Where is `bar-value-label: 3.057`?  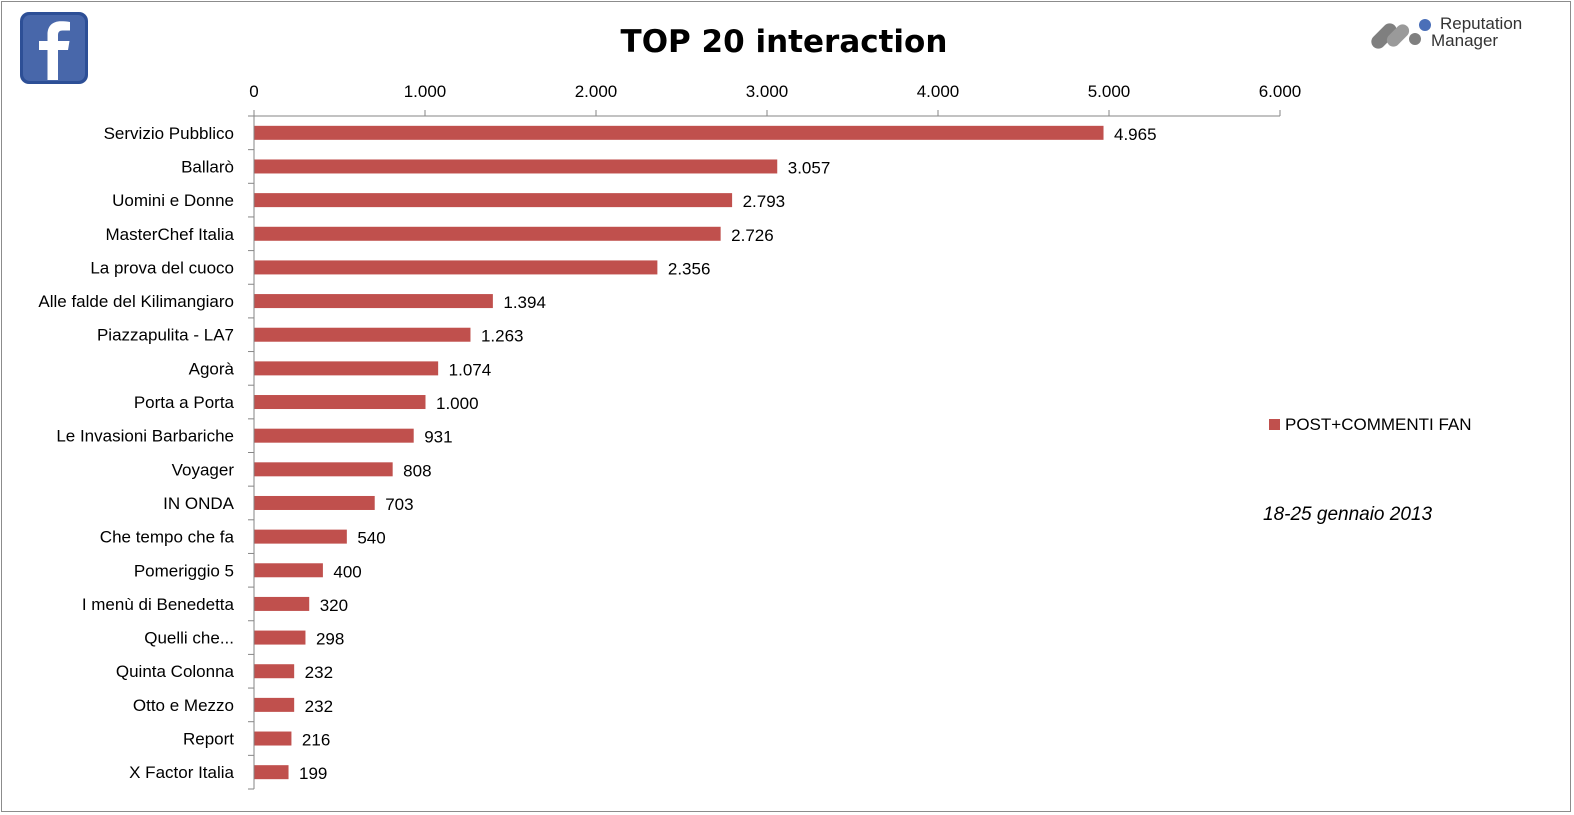
bar-value-label: 3.057 is located at coordinates (809, 167).